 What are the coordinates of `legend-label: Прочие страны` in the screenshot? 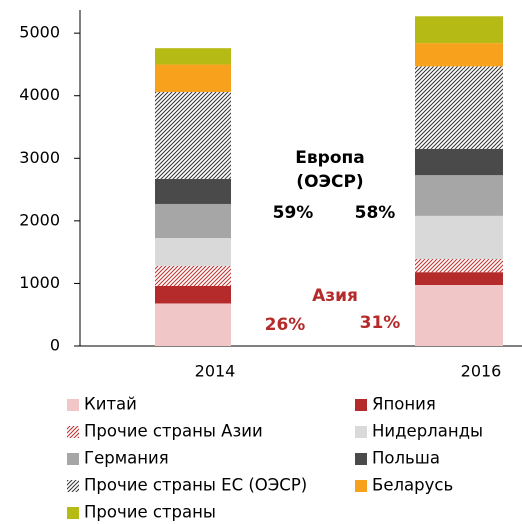 It's located at (150, 512).